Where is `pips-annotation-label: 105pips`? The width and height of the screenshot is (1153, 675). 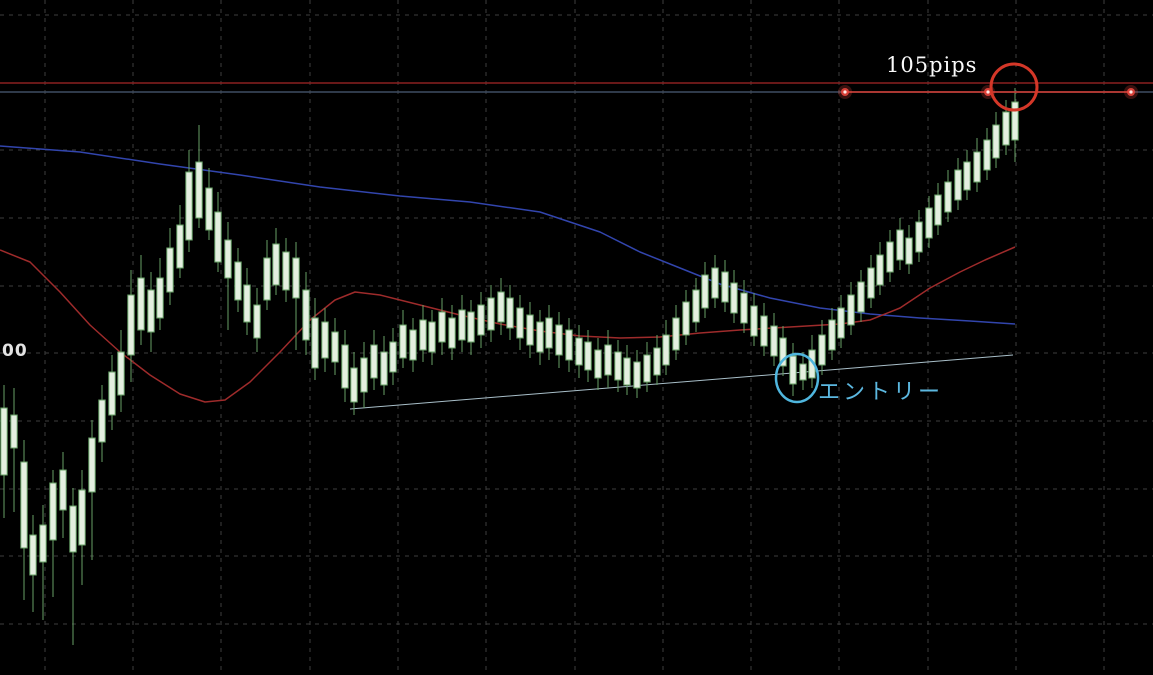 pips-annotation-label: 105pips is located at coordinates (932, 65).